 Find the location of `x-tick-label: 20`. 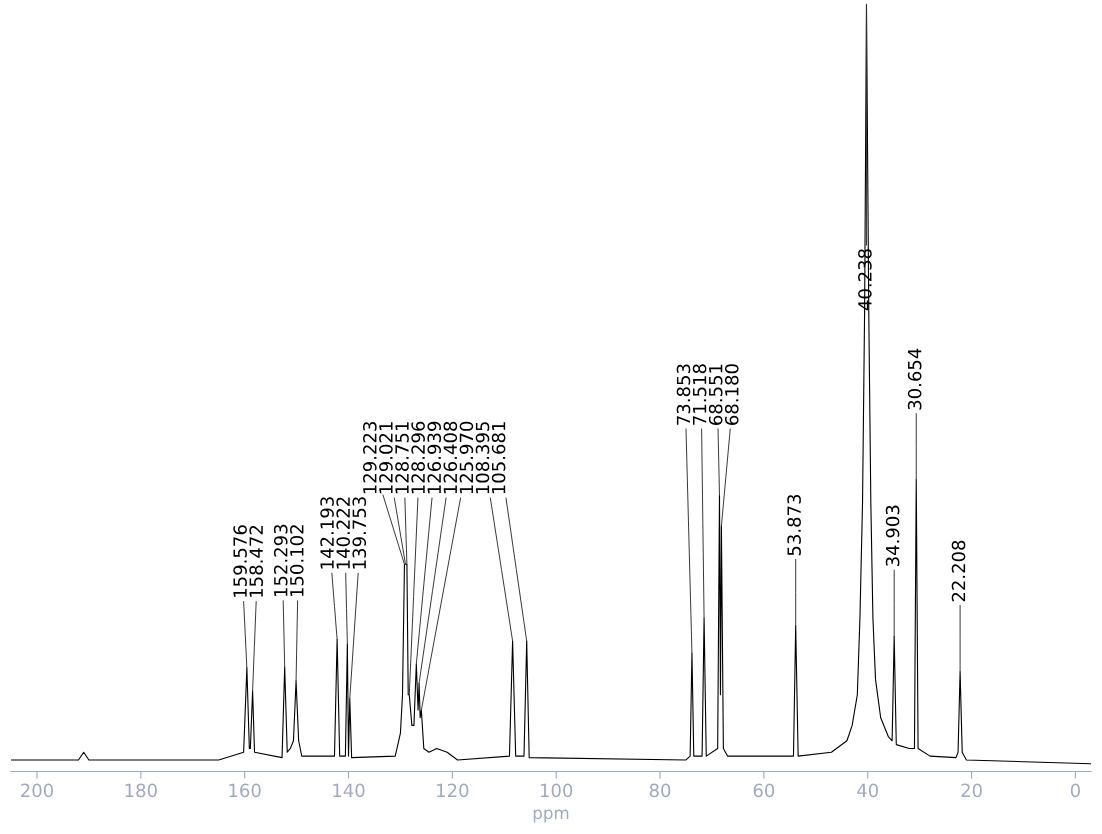

x-tick-label: 20 is located at coordinates (971, 790).